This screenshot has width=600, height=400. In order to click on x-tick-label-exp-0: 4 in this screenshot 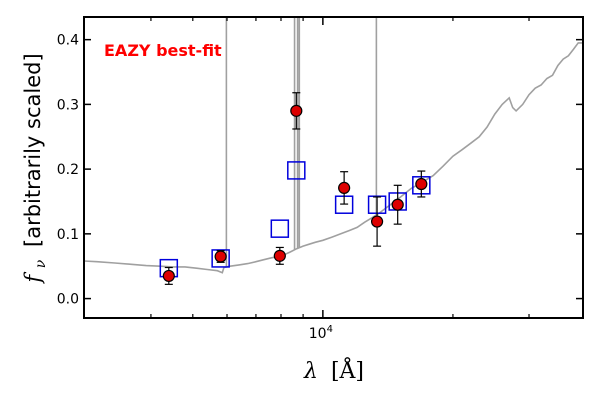, I will do `click(330, 329)`.